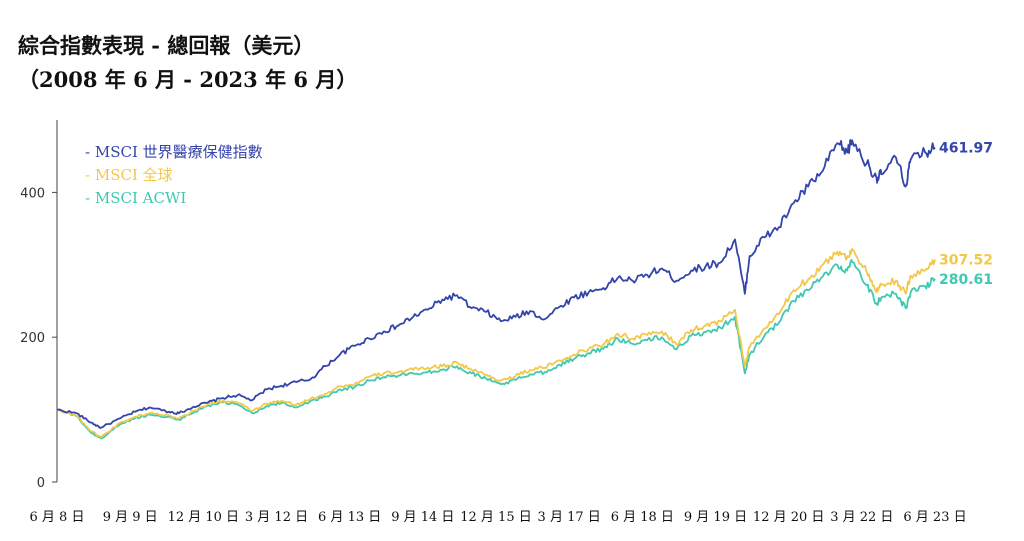  I want to click on y-tick-label: 200, so click(32, 338).